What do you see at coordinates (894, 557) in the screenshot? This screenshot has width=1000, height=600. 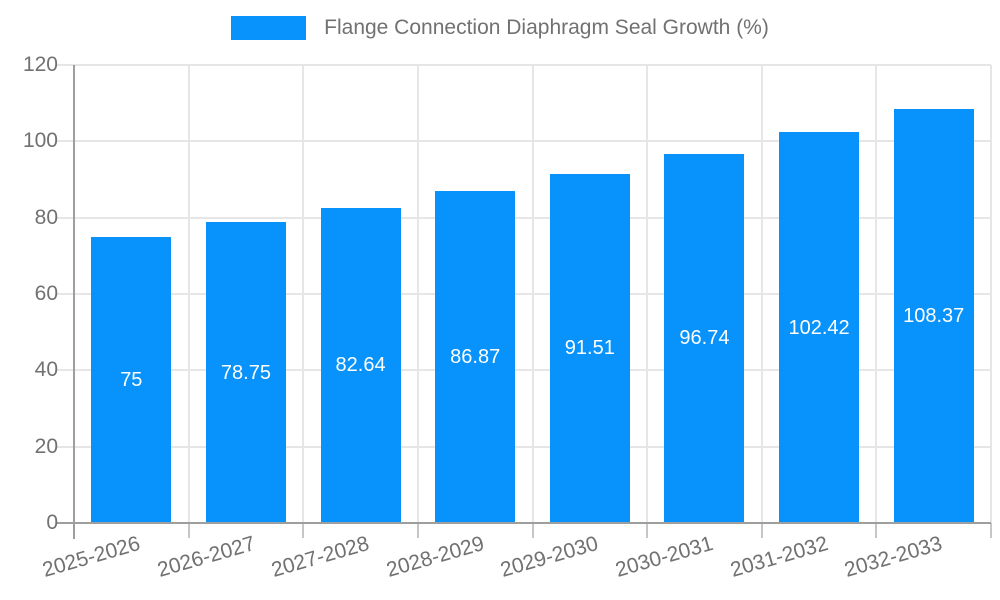 I see `x-axis-label: 2032-2033` at bounding box center [894, 557].